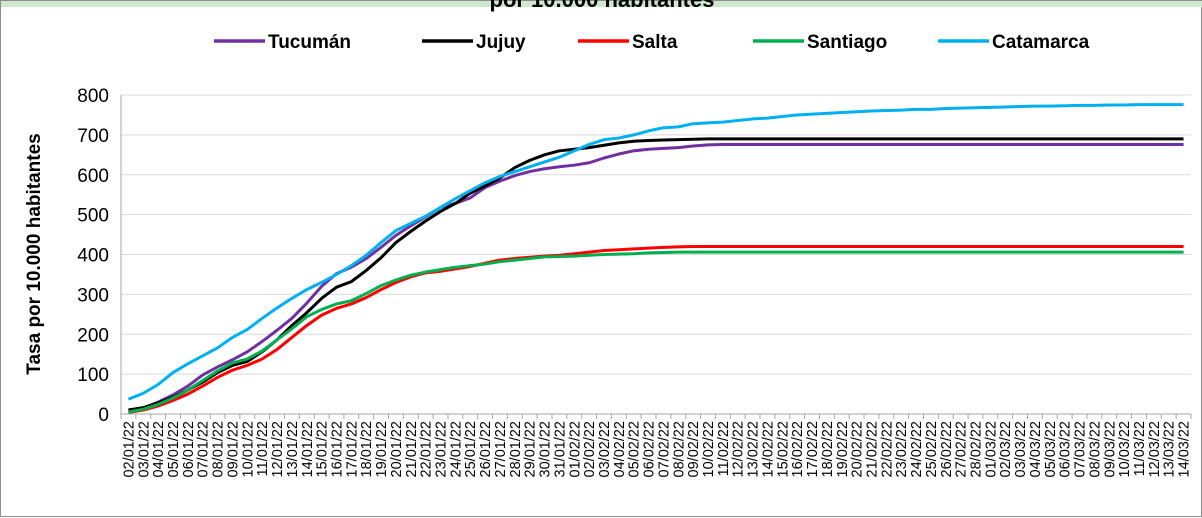  What do you see at coordinates (917, 449) in the screenshot?
I see `x-tick-label: 24/02/22` at bounding box center [917, 449].